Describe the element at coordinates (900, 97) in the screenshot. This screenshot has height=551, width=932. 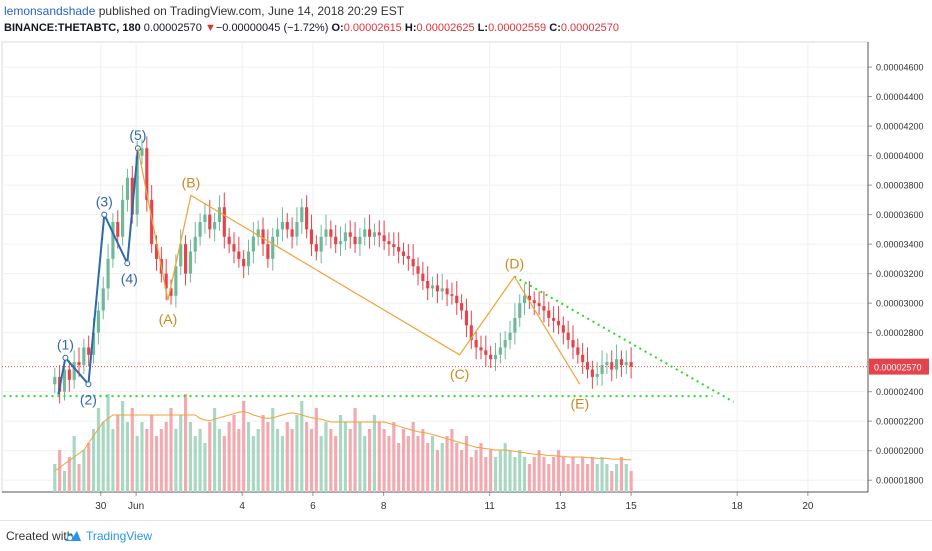
I see `y-tick-label: 0.00004400` at that location.